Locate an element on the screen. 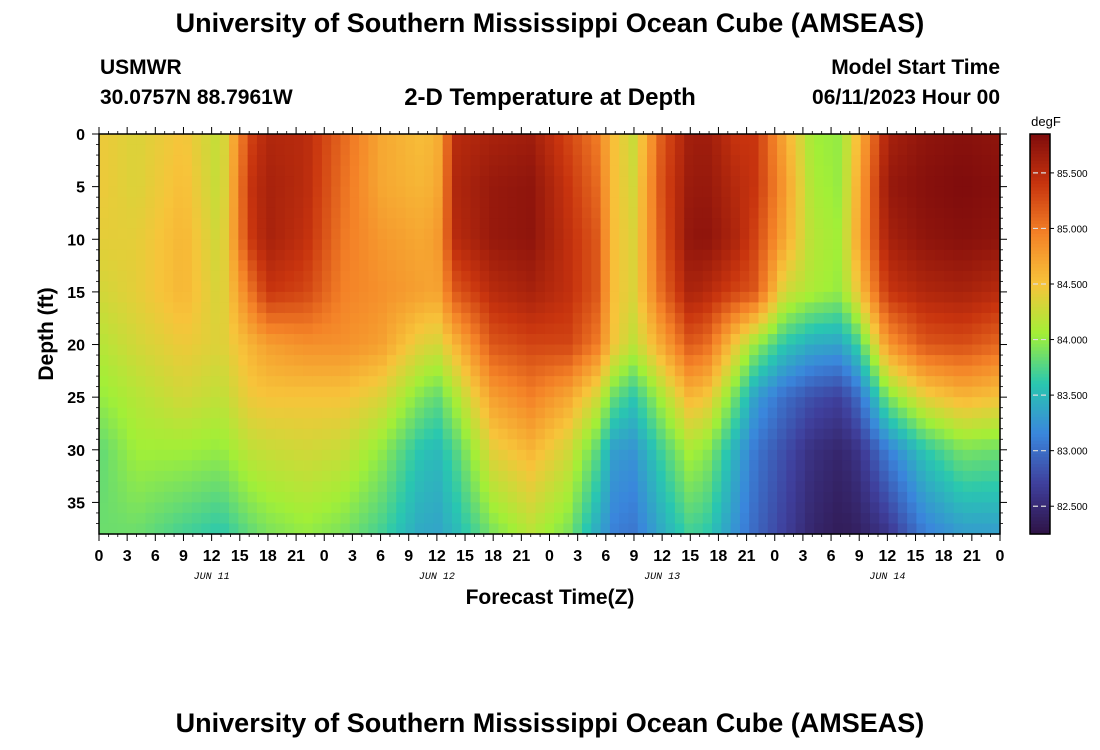 This screenshot has width=1100, height=750. station-coordinates: 30.0757N 88.7961W is located at coordinates (196, 97).